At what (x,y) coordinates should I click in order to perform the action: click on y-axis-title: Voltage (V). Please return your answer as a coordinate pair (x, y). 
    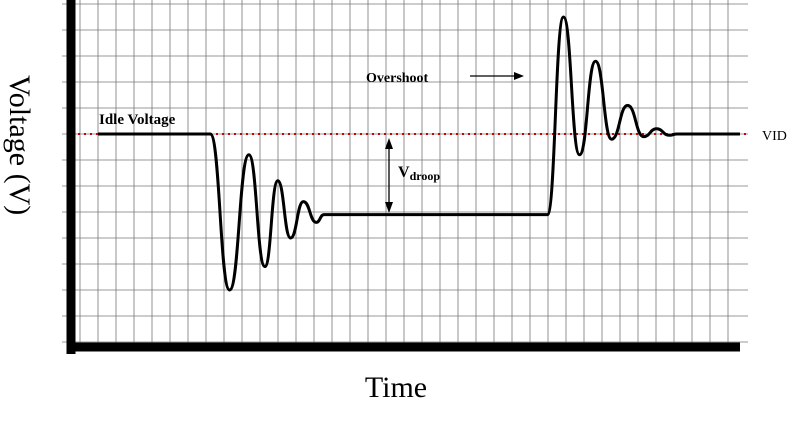
    Looking at the image, I should click on (19, 145).